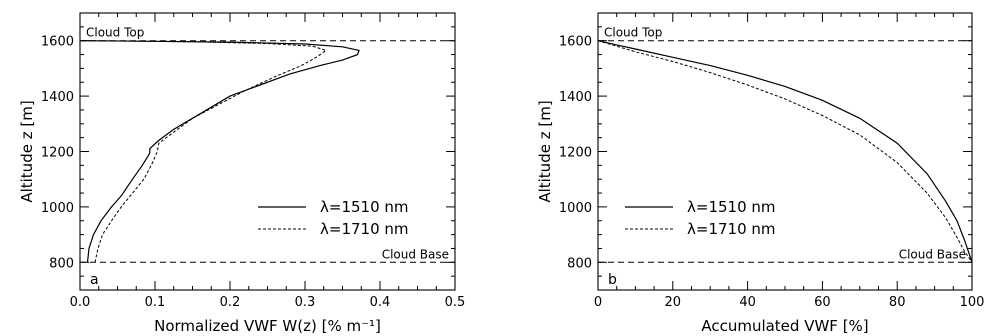 Image resolution: width=985 pixels, height=336 pixels. I want to click on x-tick-label: 0, so click(598, 302).